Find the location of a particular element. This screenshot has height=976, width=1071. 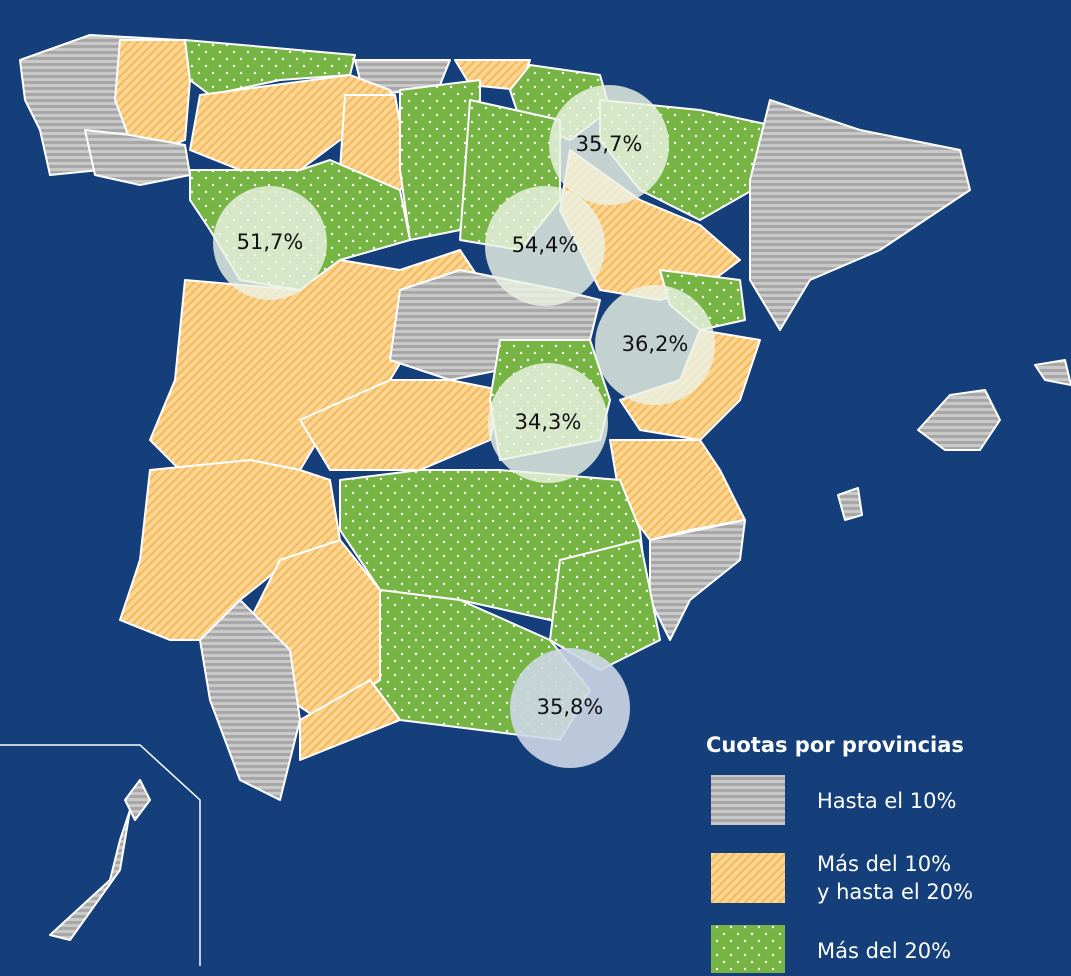

highlight-label: 35,7% is located at coordinates (609, 144).